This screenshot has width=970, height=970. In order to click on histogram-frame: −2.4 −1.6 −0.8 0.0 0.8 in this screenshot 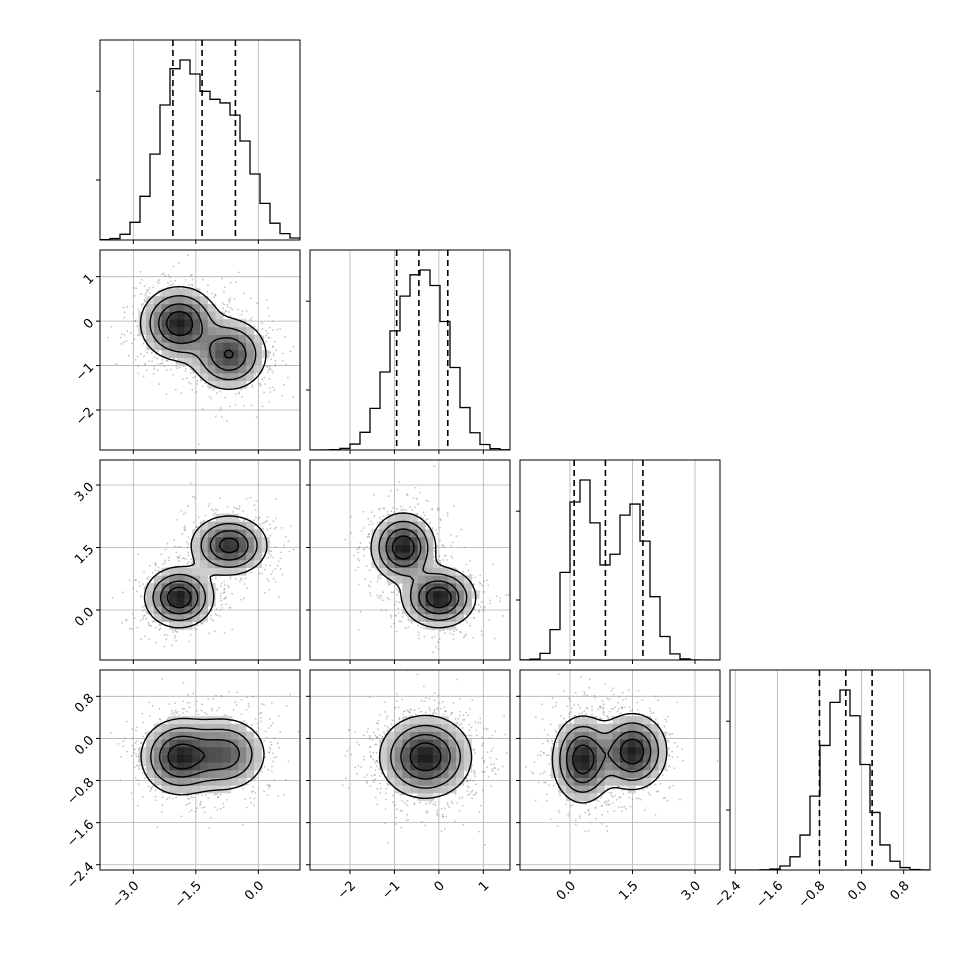, I will do `click(821, 790)`.